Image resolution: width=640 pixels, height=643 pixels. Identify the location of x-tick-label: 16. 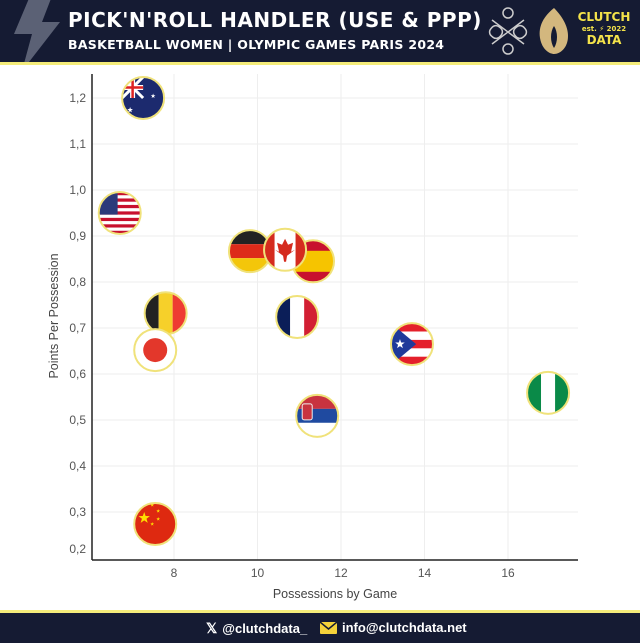
(508, 573).